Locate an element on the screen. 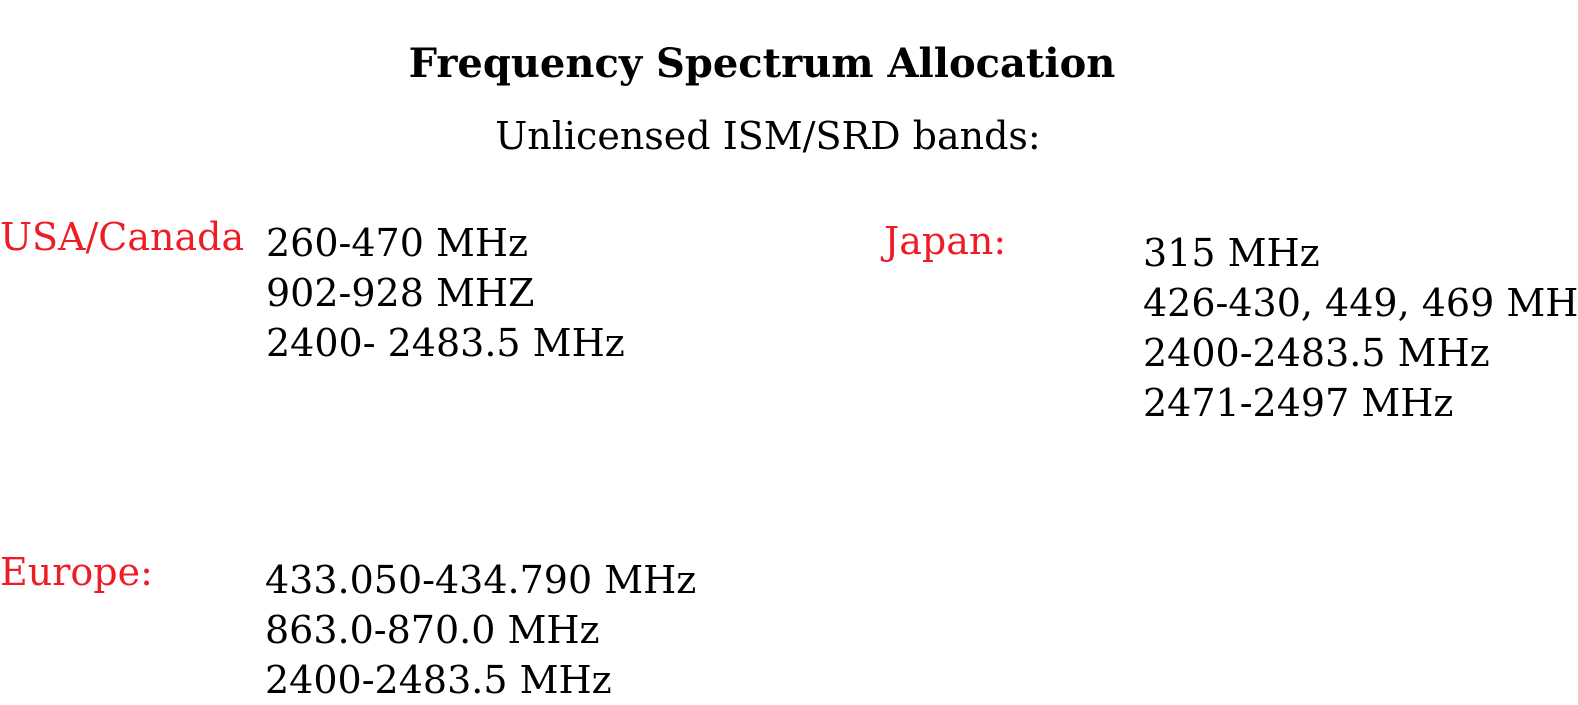 This screenshot has height=705, width=1578. band-item: 260-470 MHz is located at coordinates (397, 243).